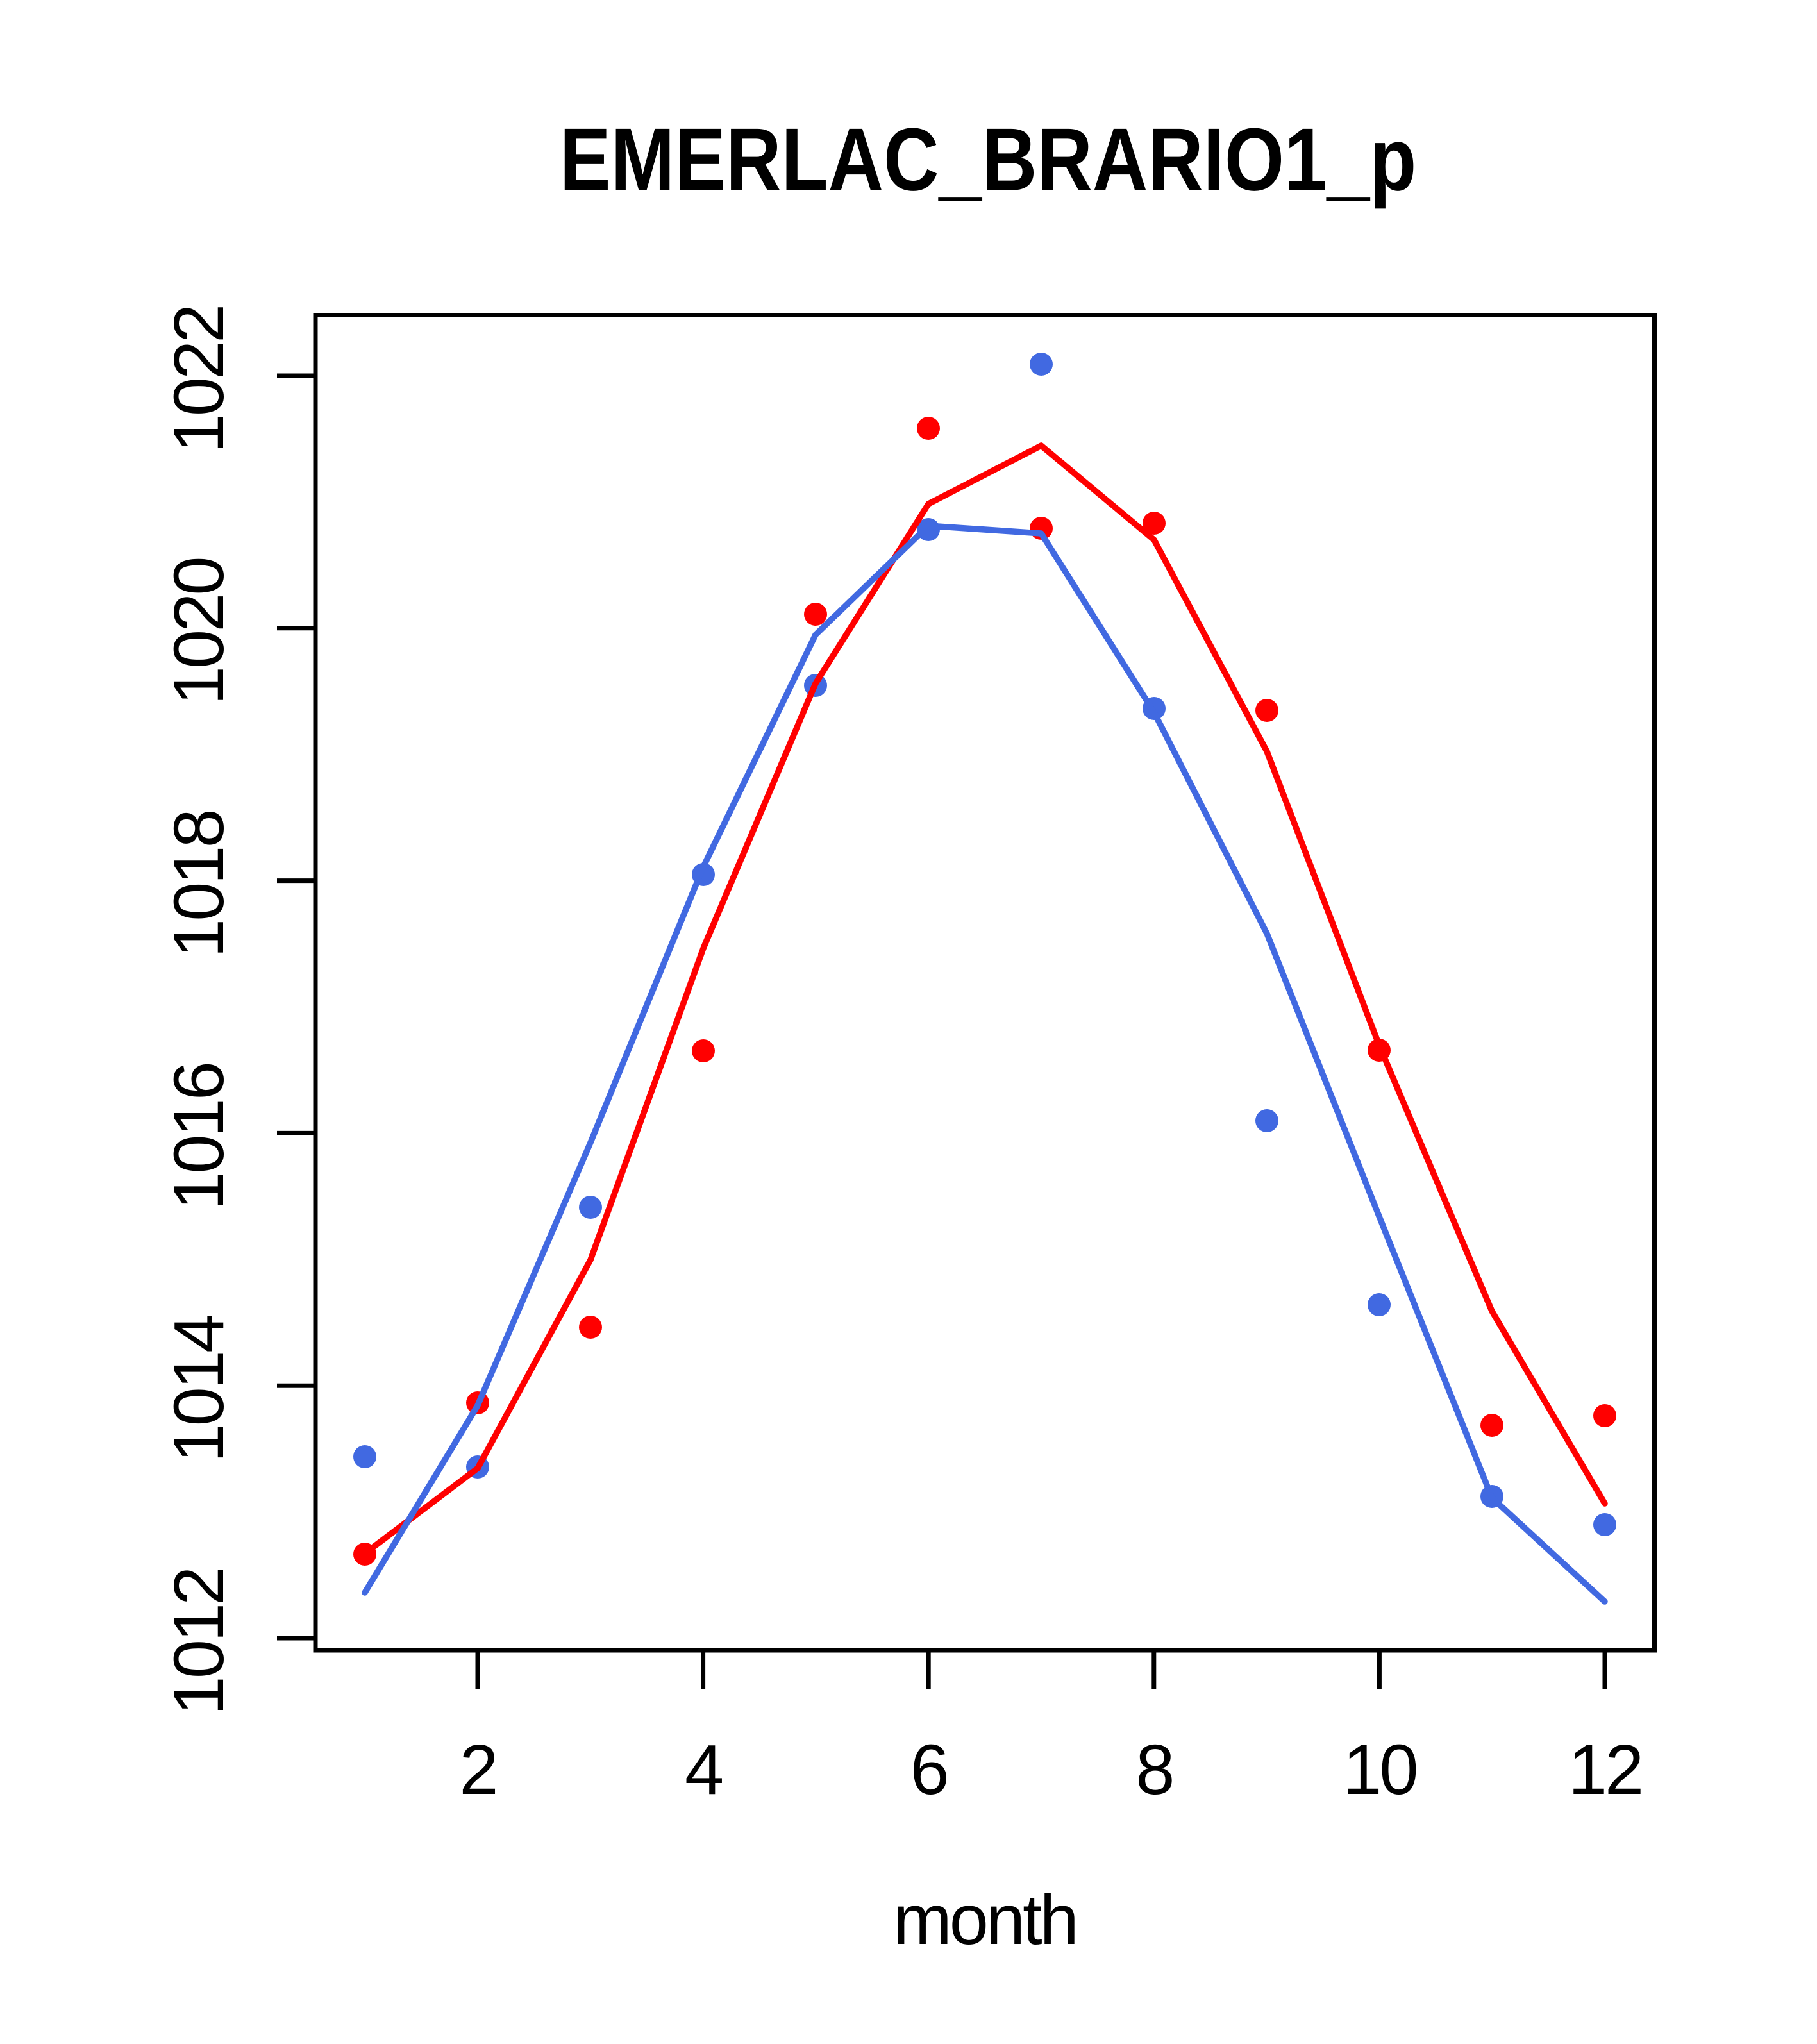 The image size is (1817, 2044). Describe the element at coordinates (1379, 1769) in the screenshot. I see `svg-text: 10` at that location.